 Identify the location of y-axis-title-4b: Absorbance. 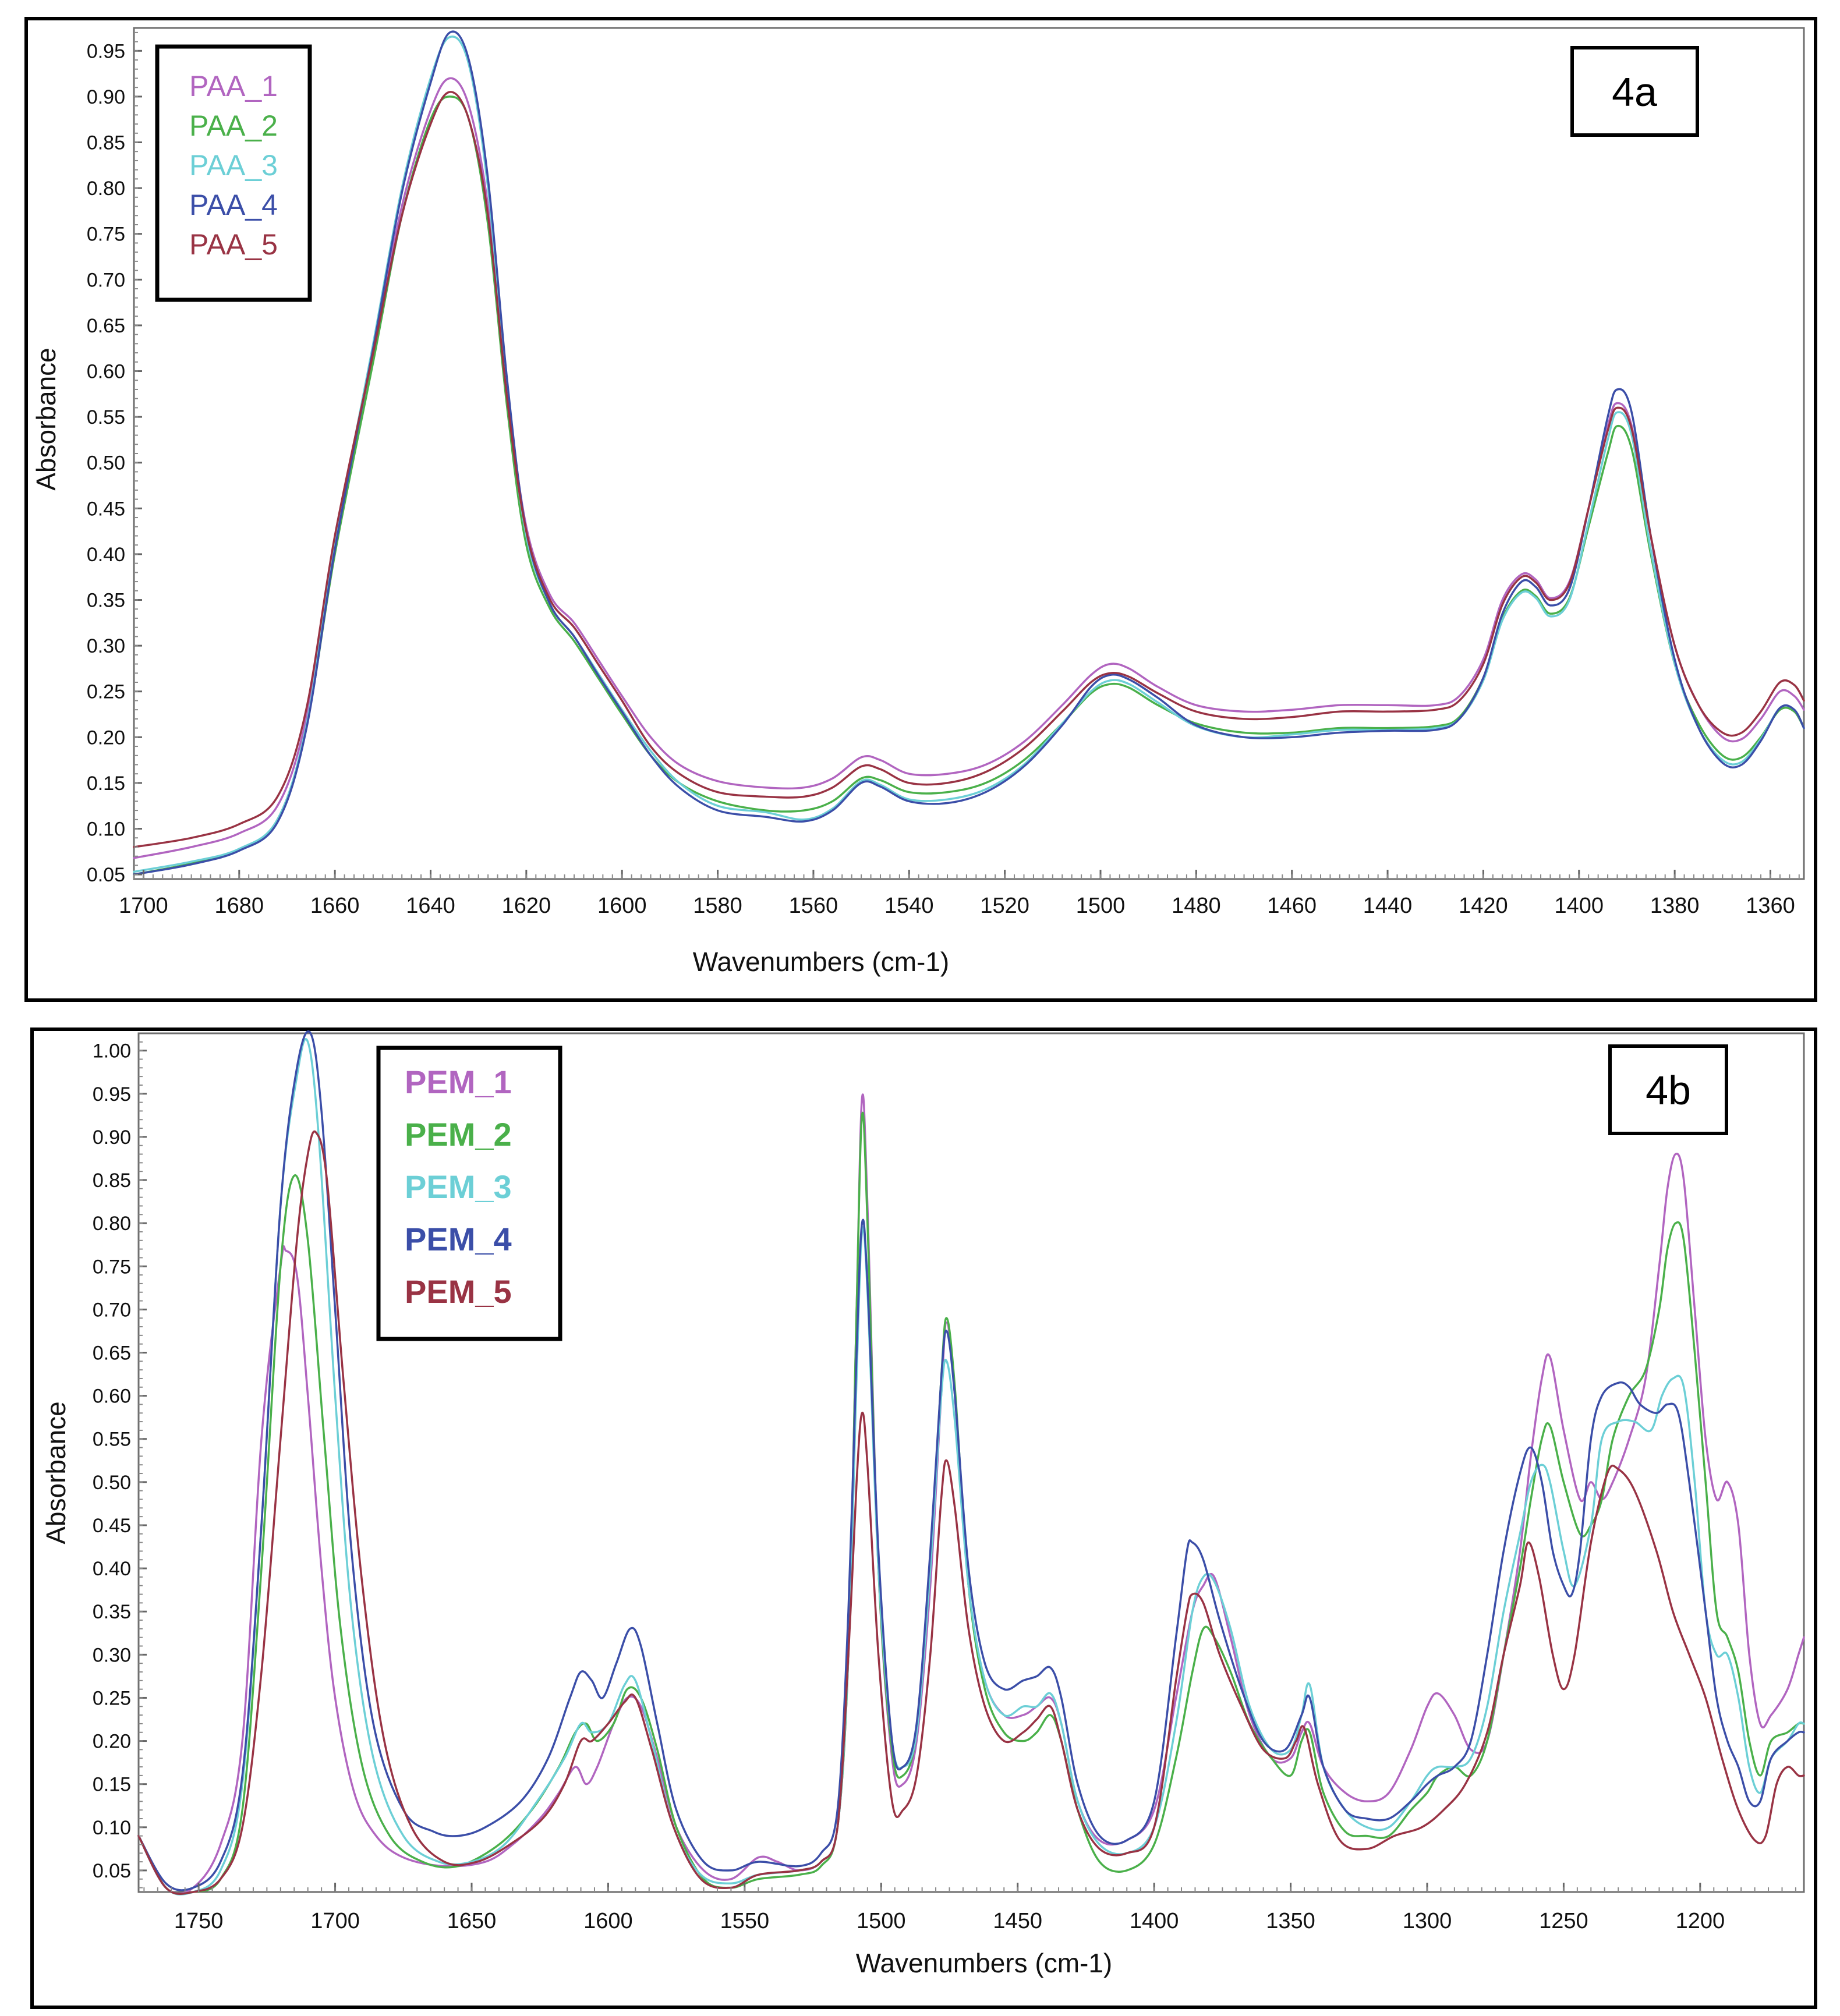
(56, 1472).